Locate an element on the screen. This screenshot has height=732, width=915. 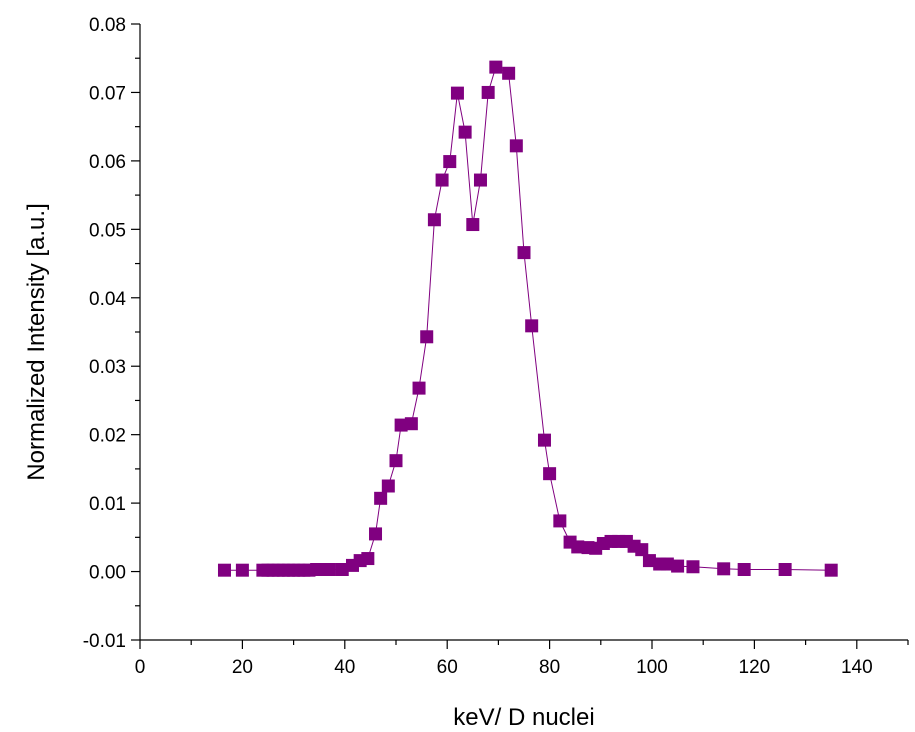
x-axis-label: keV/ D nuclei is located at coordinates (523, 717).